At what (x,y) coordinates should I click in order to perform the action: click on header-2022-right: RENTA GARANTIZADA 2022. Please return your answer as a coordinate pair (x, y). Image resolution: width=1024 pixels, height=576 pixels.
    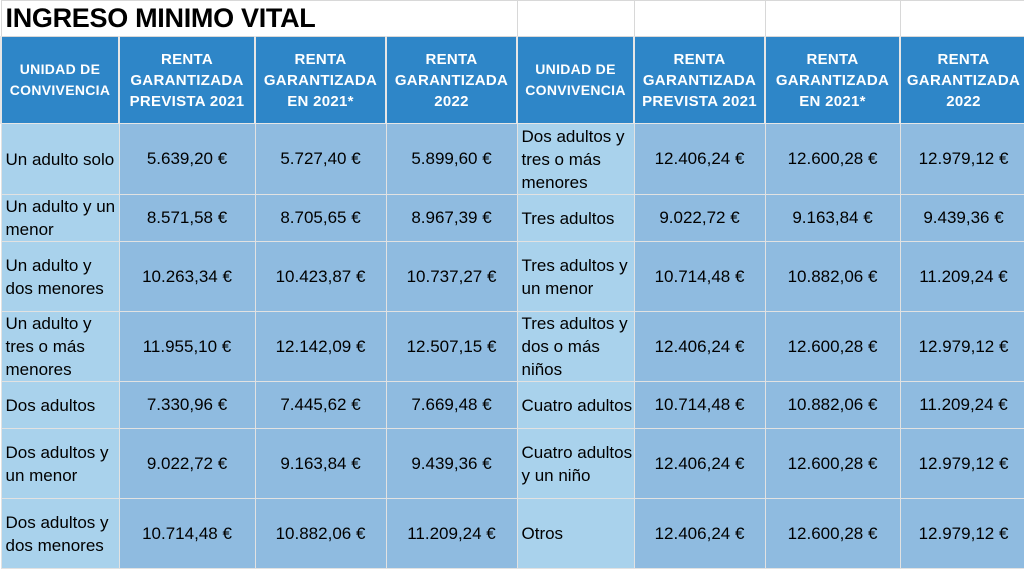
    Looking at the image, I should click on (961, 80).